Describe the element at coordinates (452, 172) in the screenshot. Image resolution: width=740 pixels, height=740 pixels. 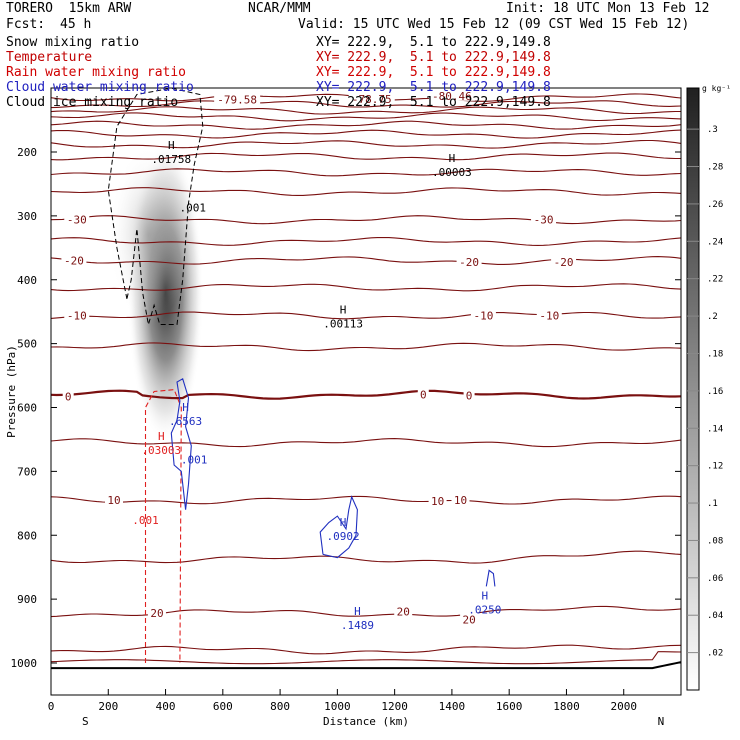
I see `maximum-value: .00003` at that location.